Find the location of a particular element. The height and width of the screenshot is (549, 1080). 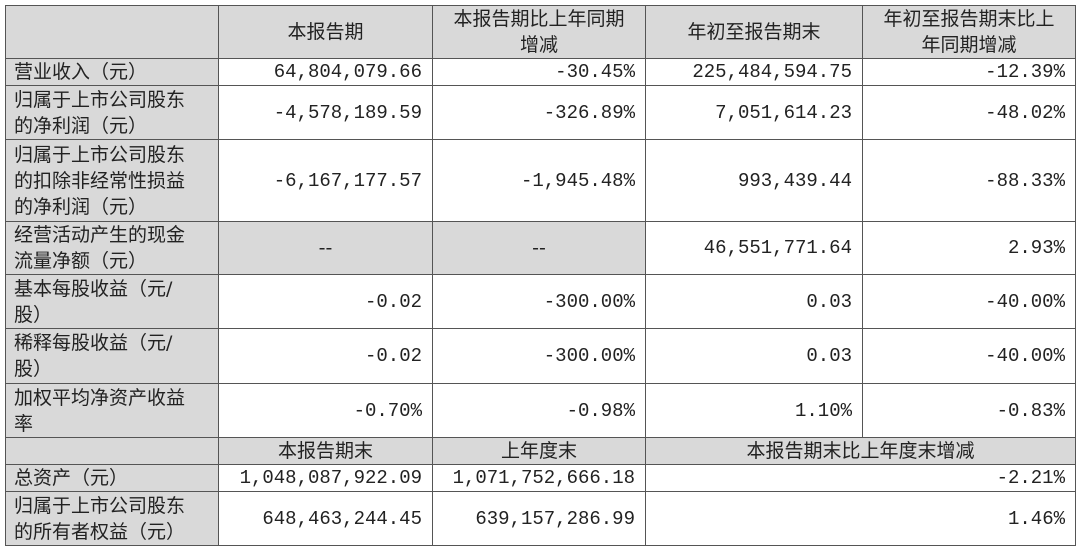

header-cell: 上年度末 is located at coordinates (539, 451).